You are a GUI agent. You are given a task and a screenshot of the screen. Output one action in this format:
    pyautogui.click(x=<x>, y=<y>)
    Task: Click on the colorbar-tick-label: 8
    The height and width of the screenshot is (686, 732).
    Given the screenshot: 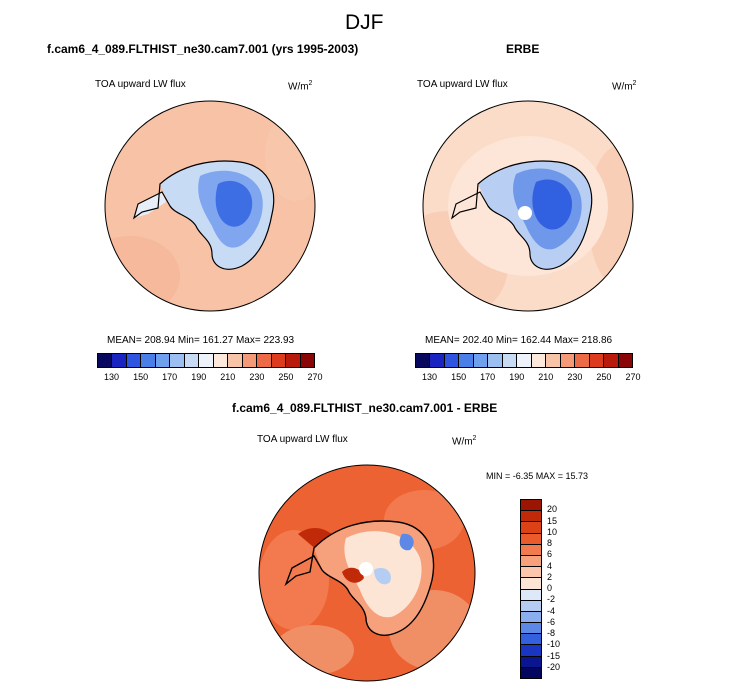 What is the action you would take?
    pyautogui.click(x=550, y=543)
    